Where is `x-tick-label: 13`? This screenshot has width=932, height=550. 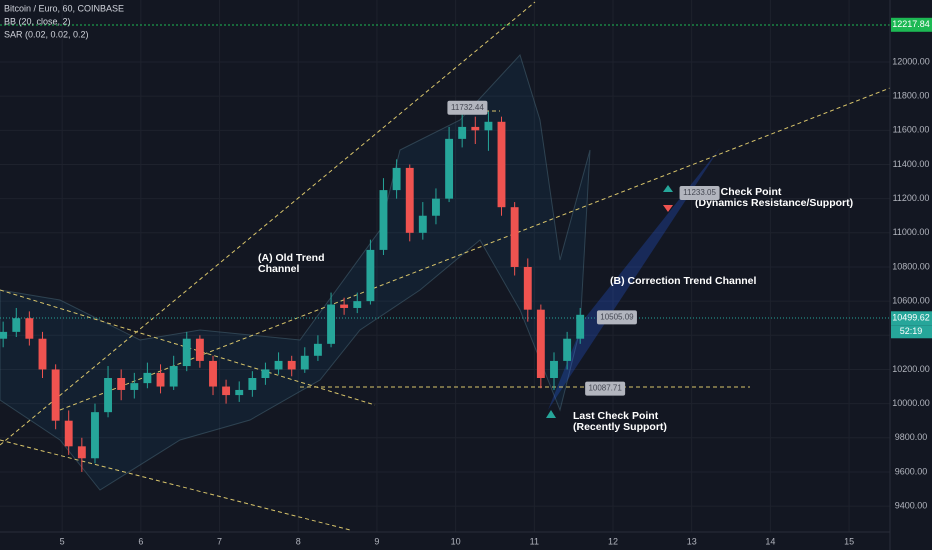 x-tick-label: 13 is located at coordinates (692, 541).